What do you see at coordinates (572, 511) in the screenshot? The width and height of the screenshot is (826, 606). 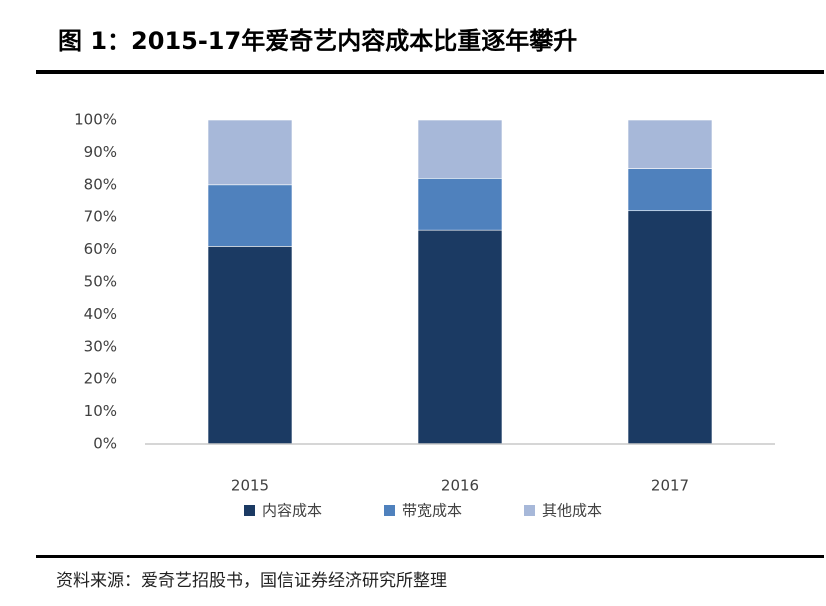 I see `legend-label: 其他成本` at bounding box center [572, 511].